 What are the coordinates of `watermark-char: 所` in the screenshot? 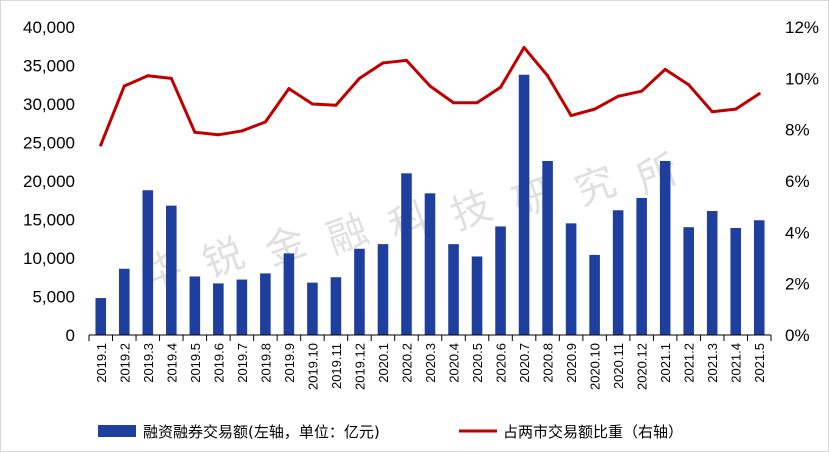 It's located at (657, 174).